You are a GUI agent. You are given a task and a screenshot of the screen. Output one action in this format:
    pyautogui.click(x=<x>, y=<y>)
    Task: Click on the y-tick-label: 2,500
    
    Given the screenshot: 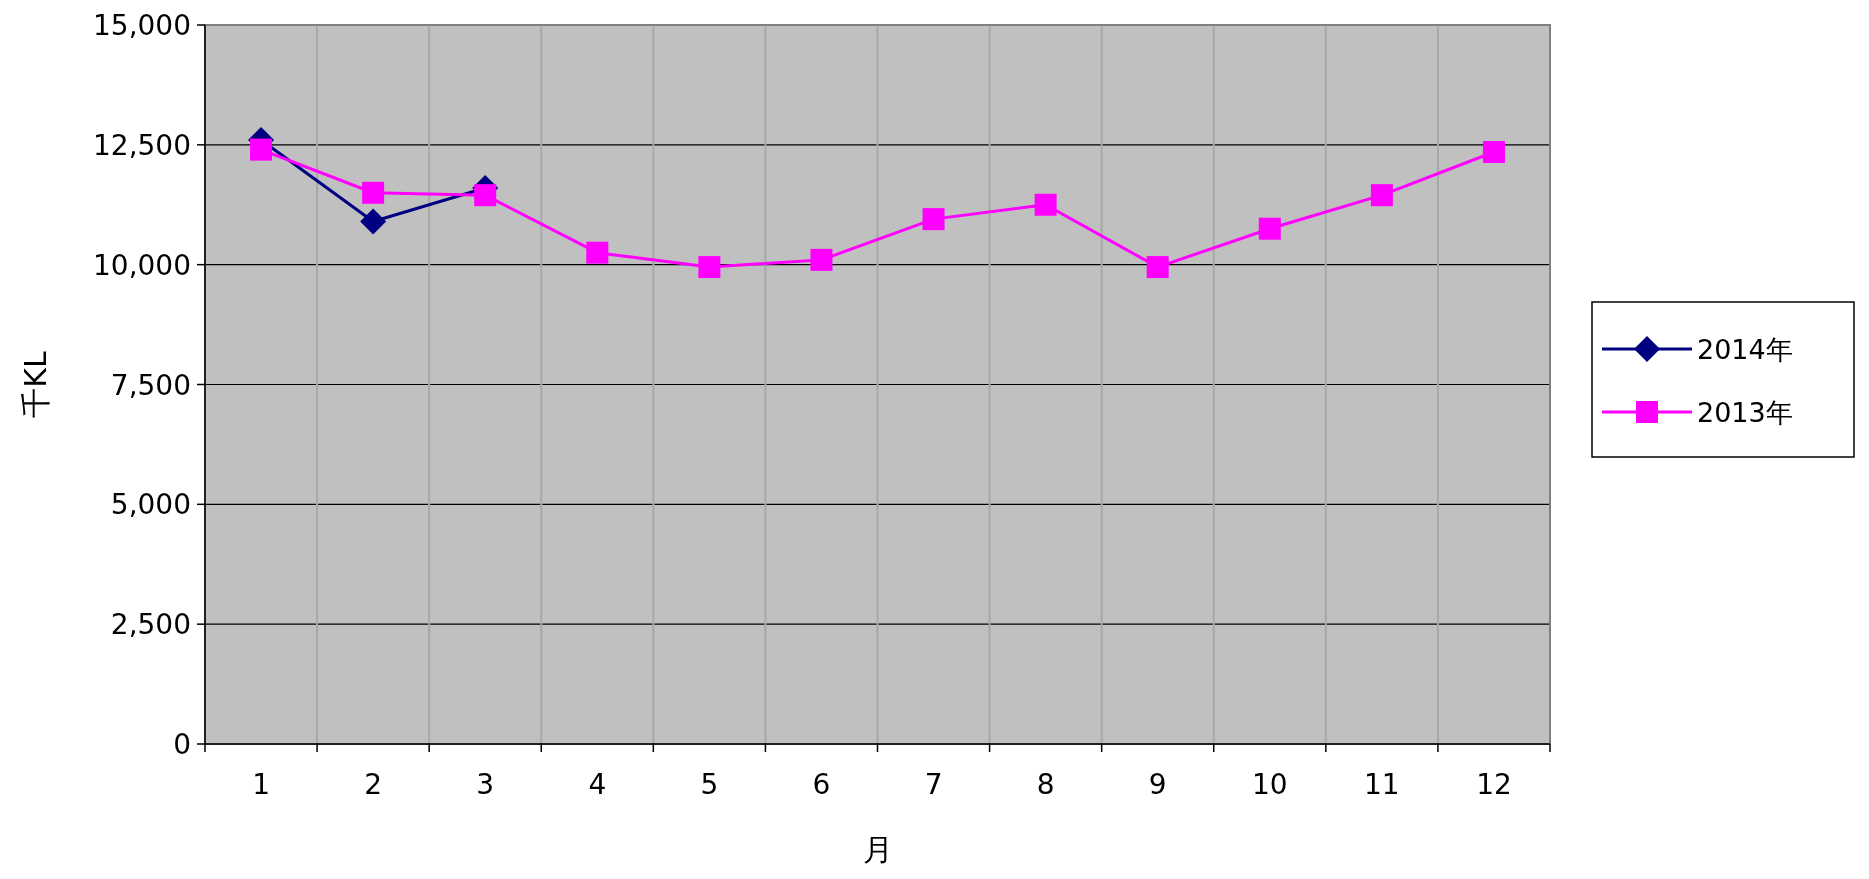 What is the action you would take?
    pyautogui.click(x=150, y=625)
    